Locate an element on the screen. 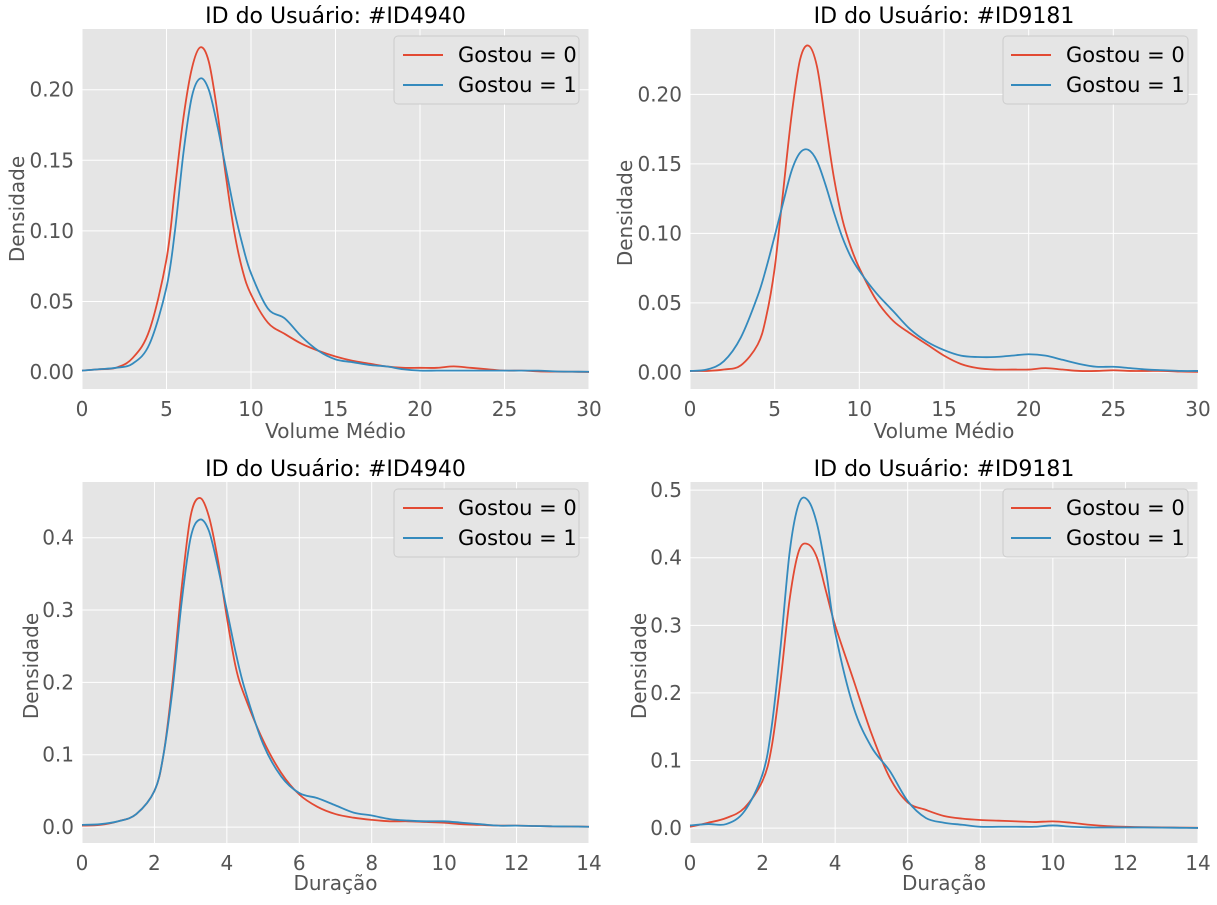 The width and height of the screenshot is (1217, 905). y-tick-labels: 0.0 0.1 0.2 0.3 0.4 0.5 is located at coordinates (666, 659).